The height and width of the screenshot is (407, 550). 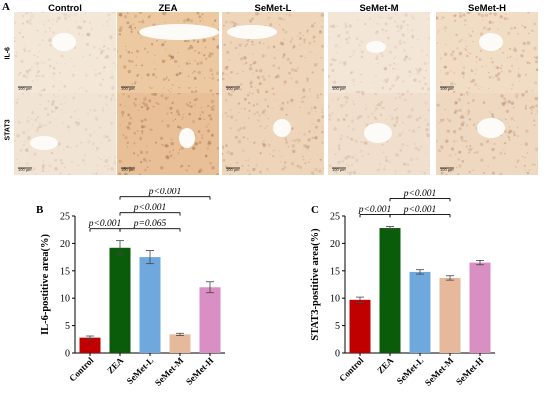 I want to click on il6-y-tick-label: 5, so click(x=67, y=326).